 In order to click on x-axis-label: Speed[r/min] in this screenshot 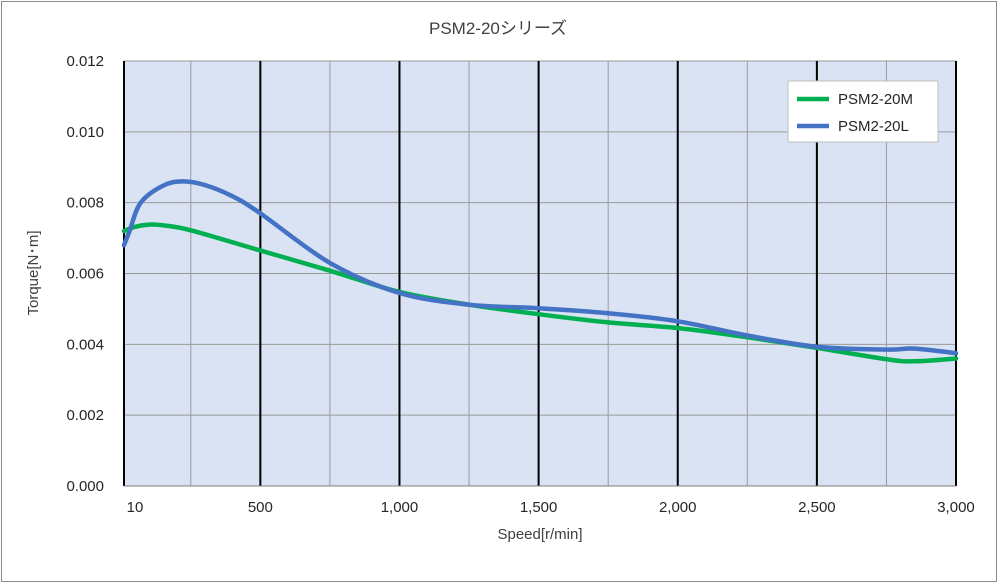, I will do `click(539, 534)`.